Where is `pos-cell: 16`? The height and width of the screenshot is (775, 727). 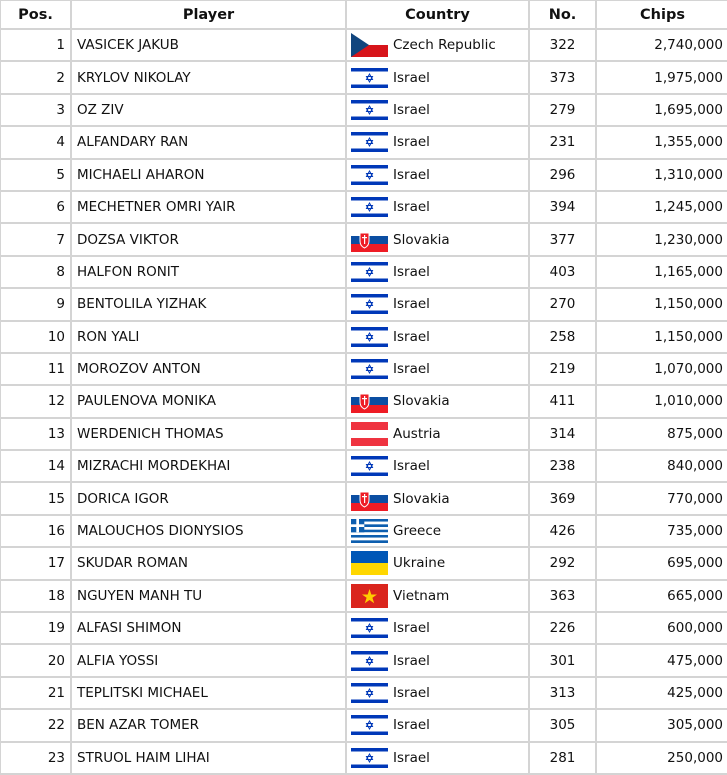 pos-cell: 16 is located at coordinates (36, 531).